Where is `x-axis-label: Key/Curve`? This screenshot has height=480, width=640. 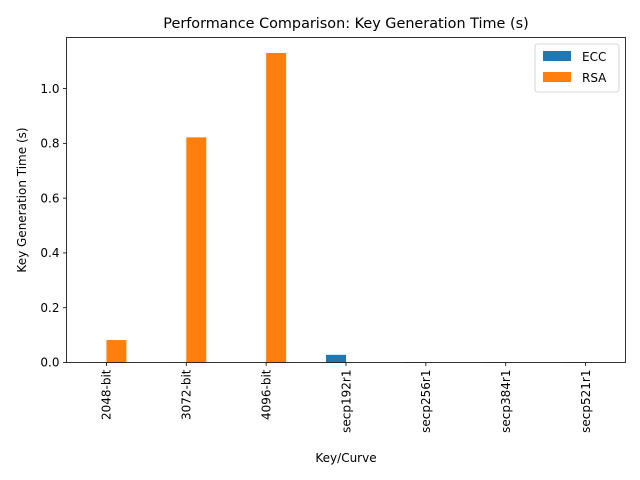
x-axis-label: Key/Curve is located at coordinates (345, 458).